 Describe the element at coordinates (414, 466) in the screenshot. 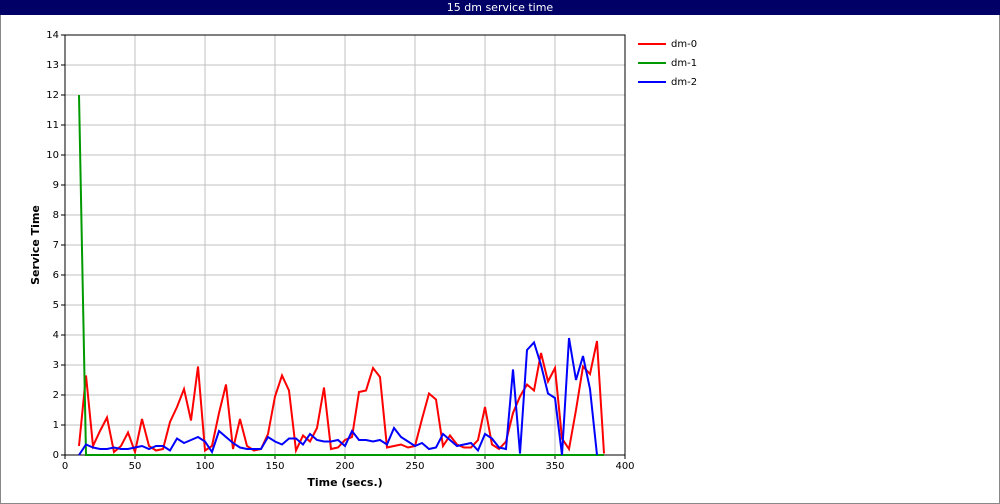

I see `x-tick-label: 250` at that location.